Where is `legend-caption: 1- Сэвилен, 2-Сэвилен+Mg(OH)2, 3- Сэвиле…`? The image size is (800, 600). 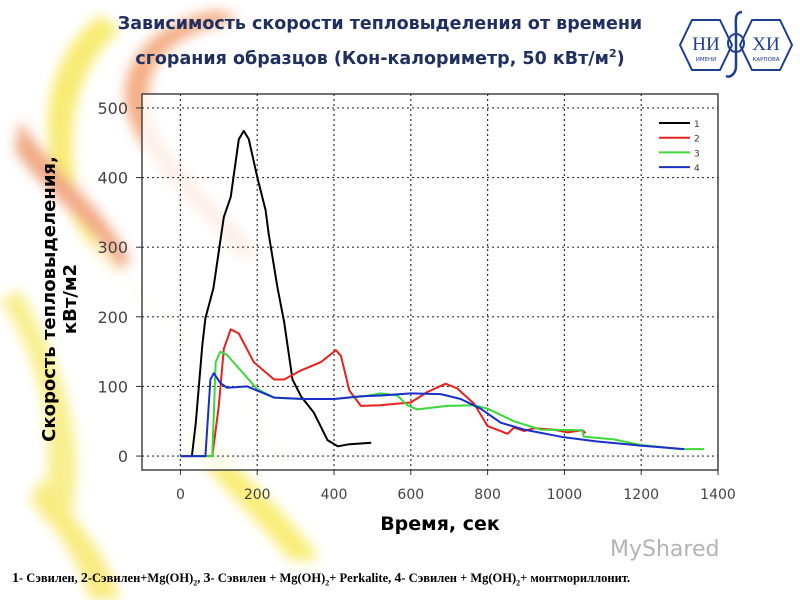 legend-caption: 1- Сэвилен, 2-Сэвилен+Mg(OH)2, 3- Сэвиле… is located at coordinates (321, 579).